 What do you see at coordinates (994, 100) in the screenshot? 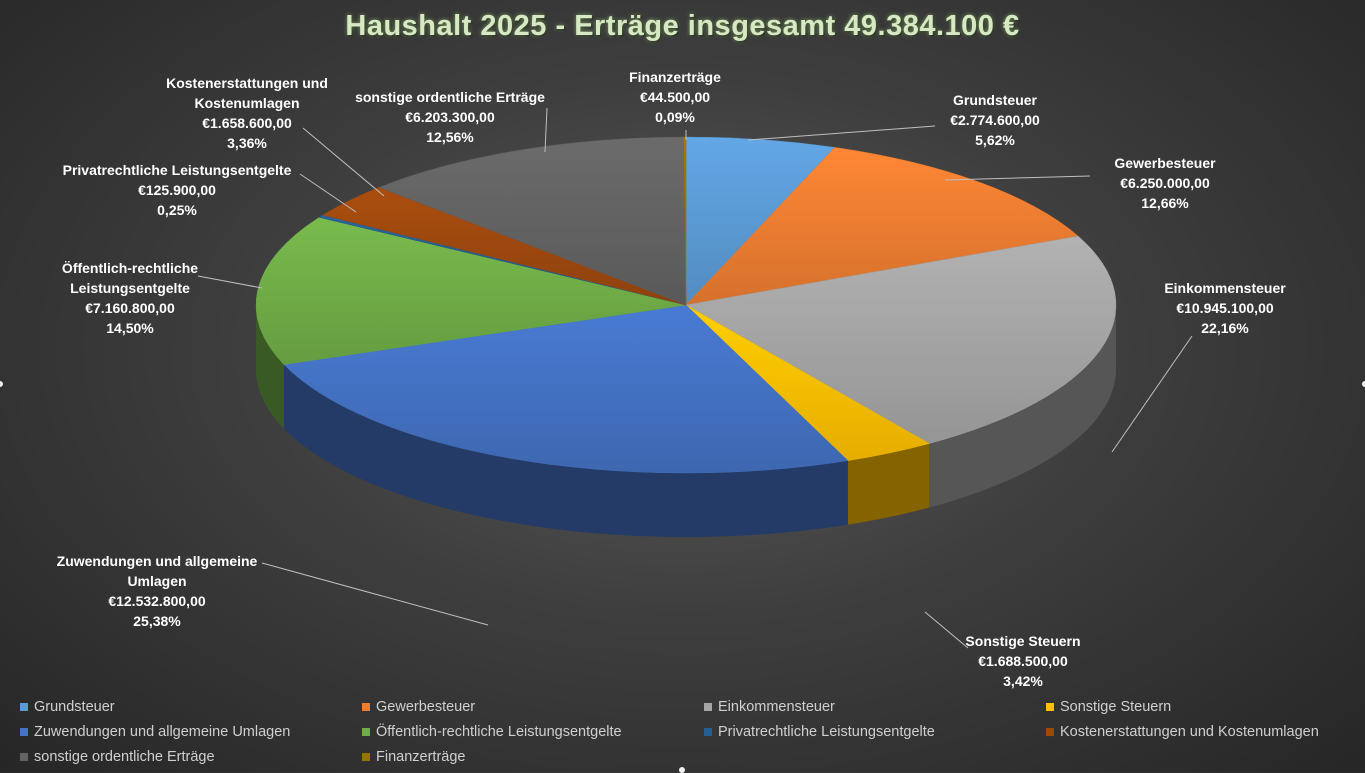
I see `data-label-name: Grundsteuer` at bounding box center [994, 100].